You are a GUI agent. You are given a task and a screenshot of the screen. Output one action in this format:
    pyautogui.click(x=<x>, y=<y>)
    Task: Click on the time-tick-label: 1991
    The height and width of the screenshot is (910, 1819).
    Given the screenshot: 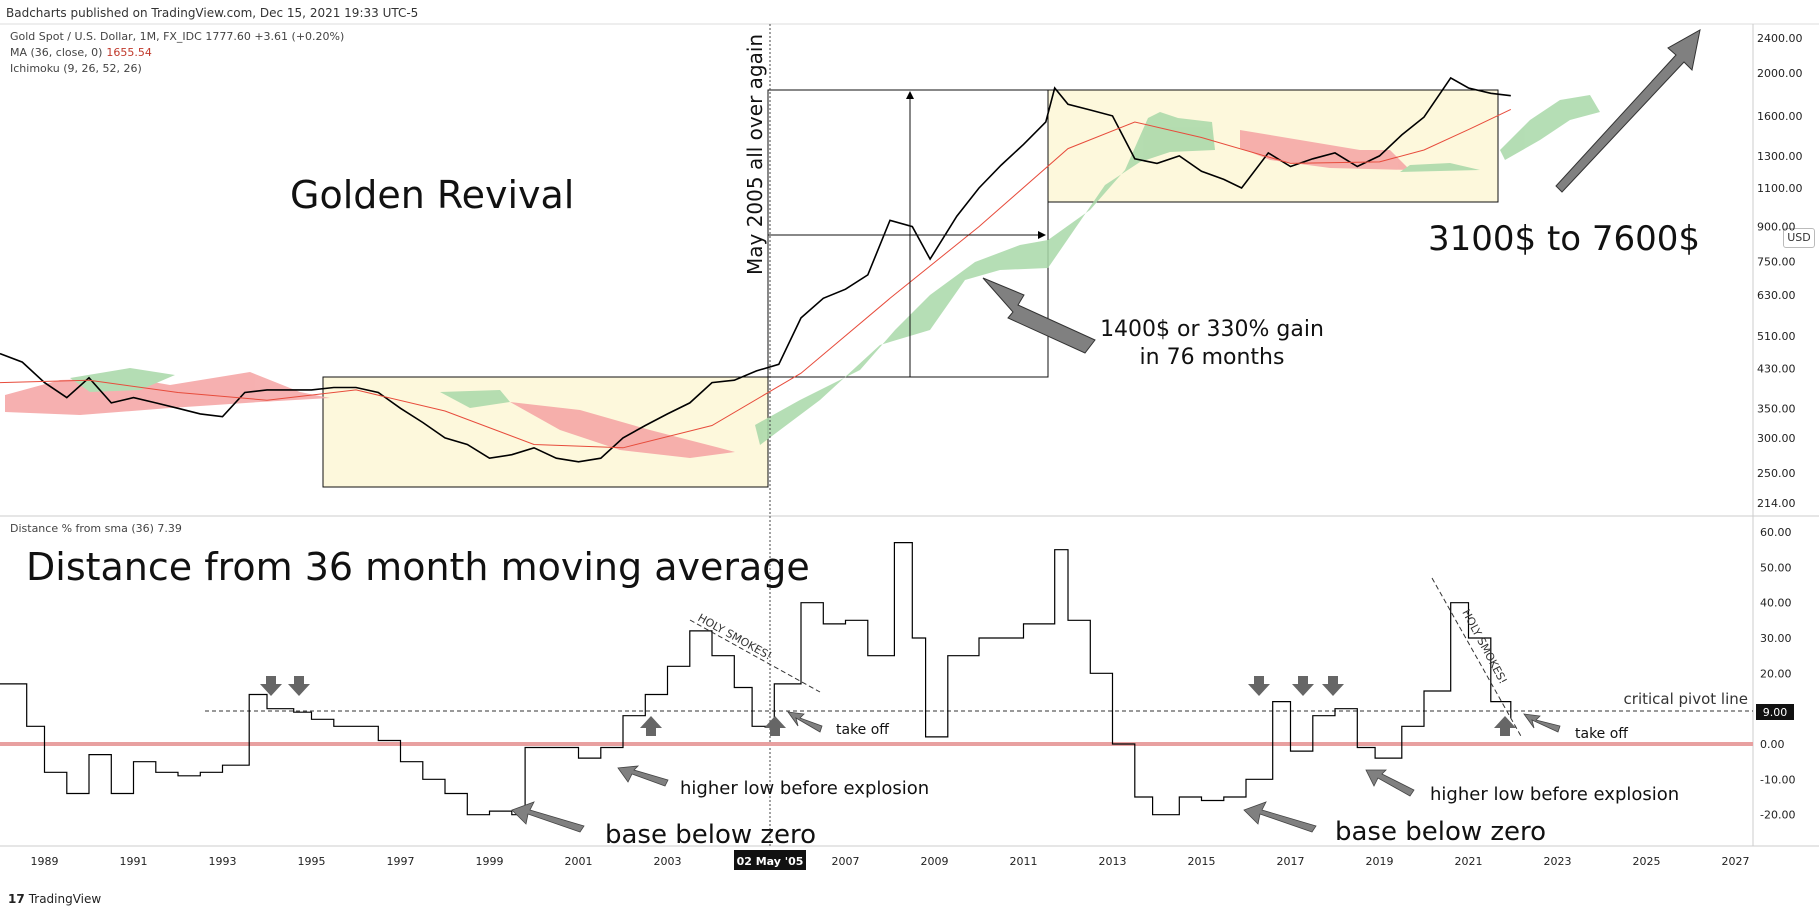 What is the action you would take?
    pyautogui.click(x=134, y=861)
    